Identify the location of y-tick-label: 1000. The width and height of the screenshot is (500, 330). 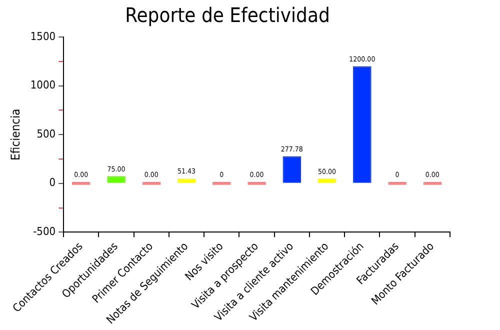
(43, 85).